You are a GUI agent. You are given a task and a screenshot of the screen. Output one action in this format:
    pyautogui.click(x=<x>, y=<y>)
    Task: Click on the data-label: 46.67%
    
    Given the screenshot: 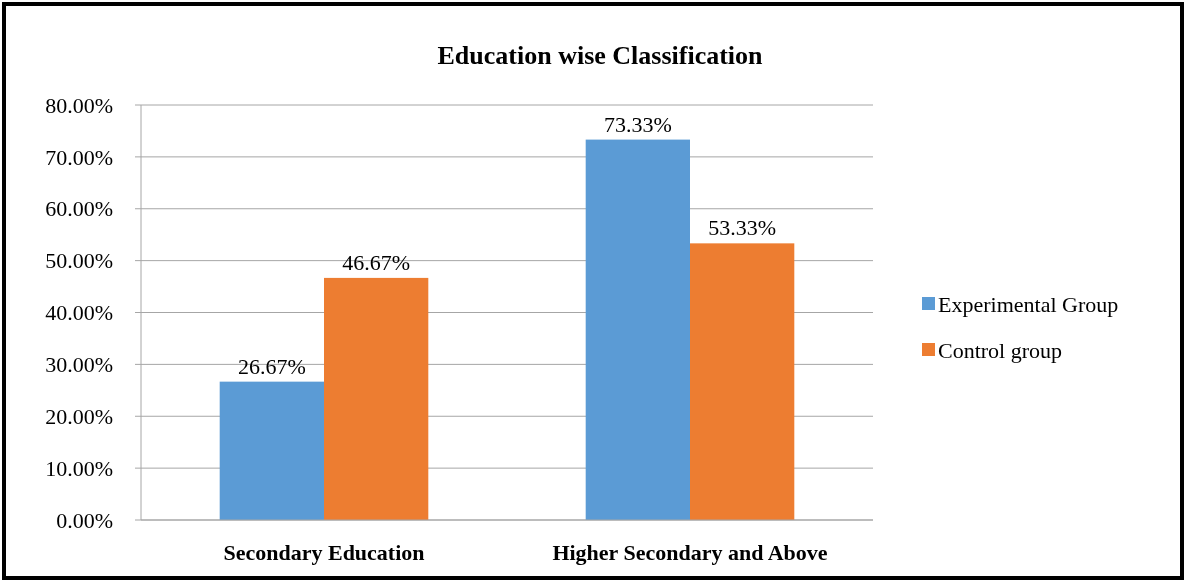 What is the action you would take?
    pyautogui.click(x=376, y=262)
    